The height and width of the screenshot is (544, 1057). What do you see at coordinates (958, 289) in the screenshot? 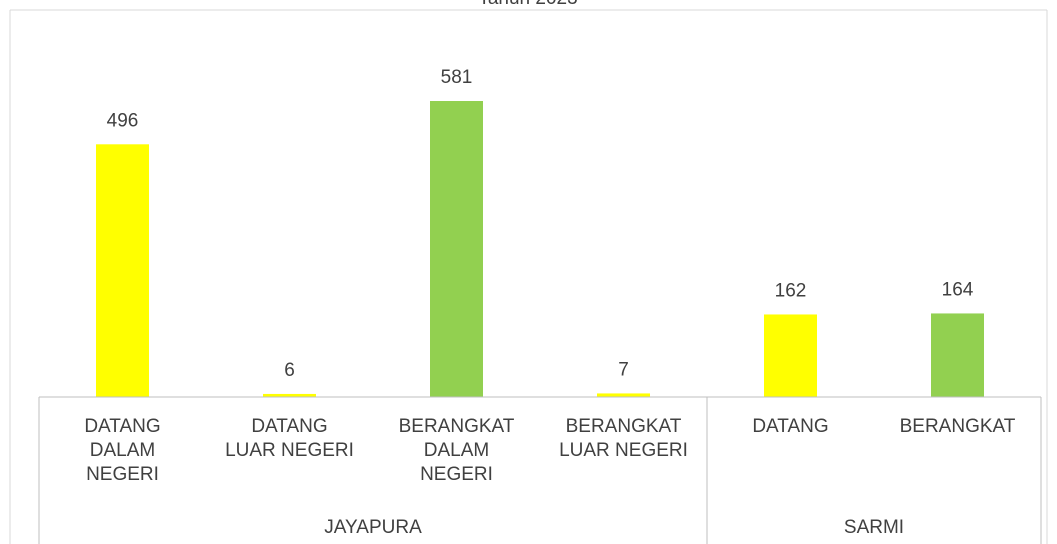
I see `data-label: 164` at bounding box center [958, 289].